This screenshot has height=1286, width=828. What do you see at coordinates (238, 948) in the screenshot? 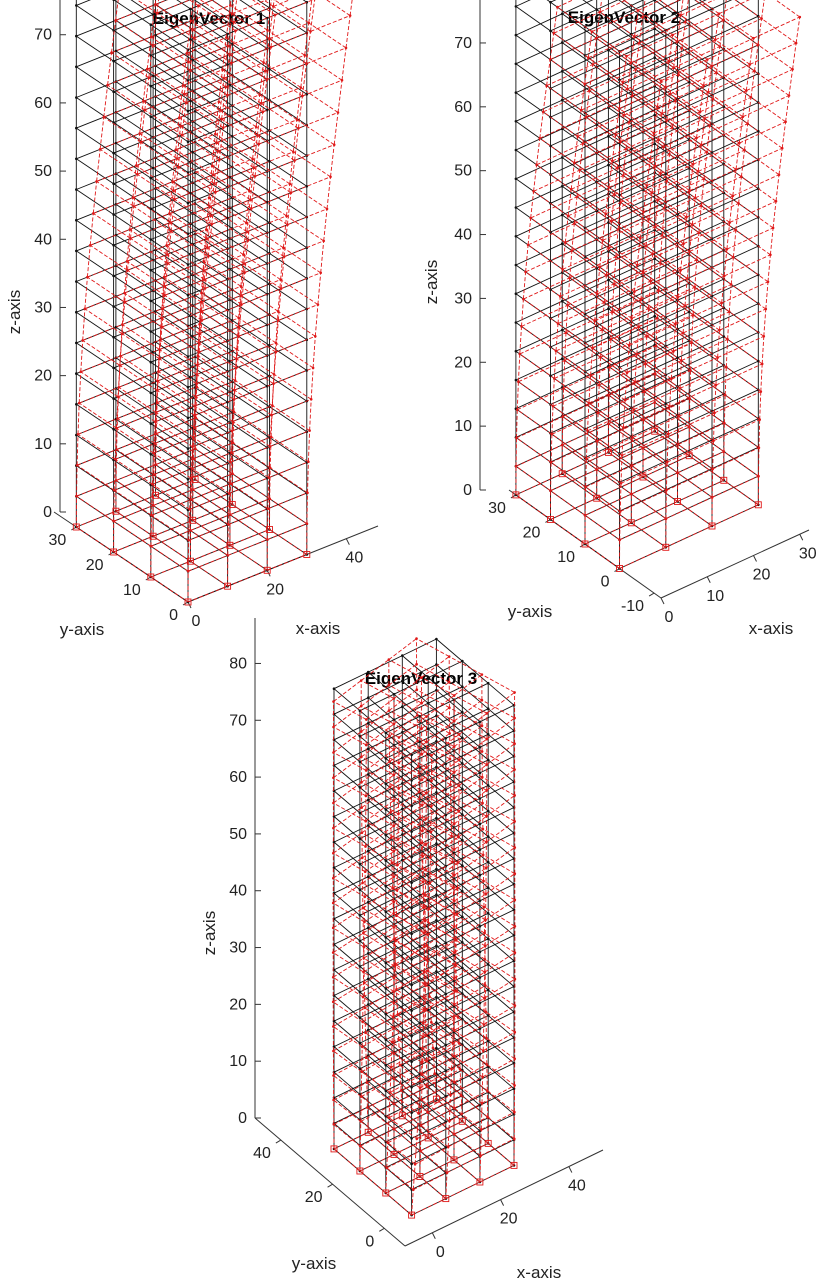
I see `z-tick-label: 30` at bounding box center [238, 948].